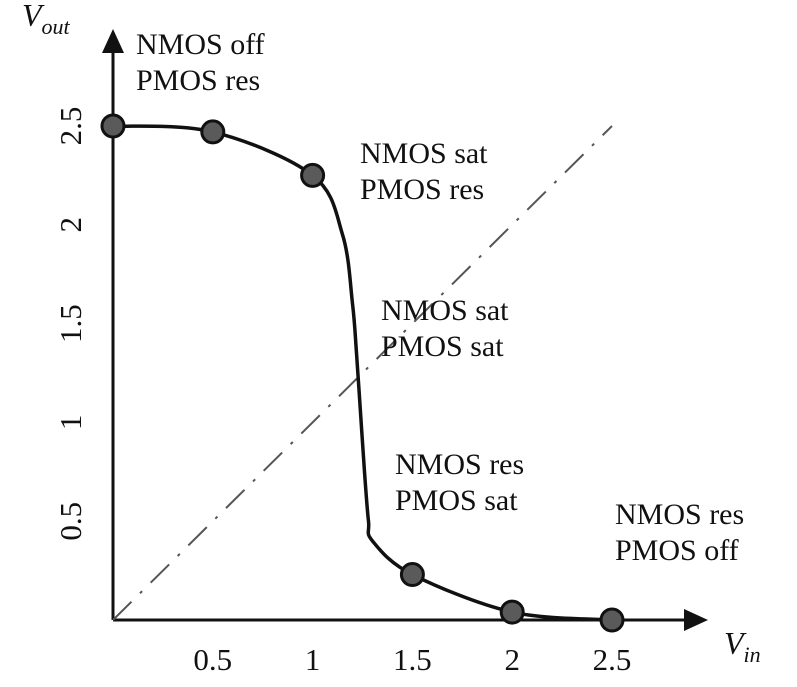 The width and height of the screenshot is (797, 687). I want to click on y-tick-label: 0.5, so click(70, 521).